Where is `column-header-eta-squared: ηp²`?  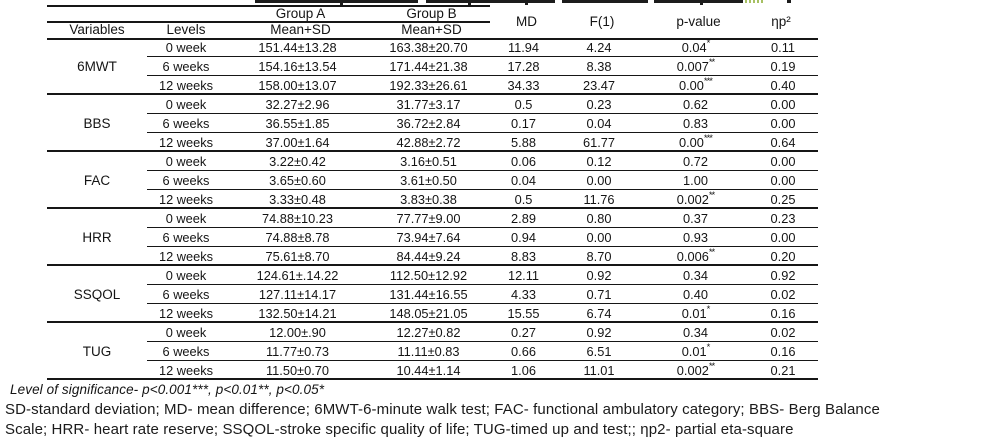
column-header-eta-squared: ηp² is located at coordinates (781, 21).